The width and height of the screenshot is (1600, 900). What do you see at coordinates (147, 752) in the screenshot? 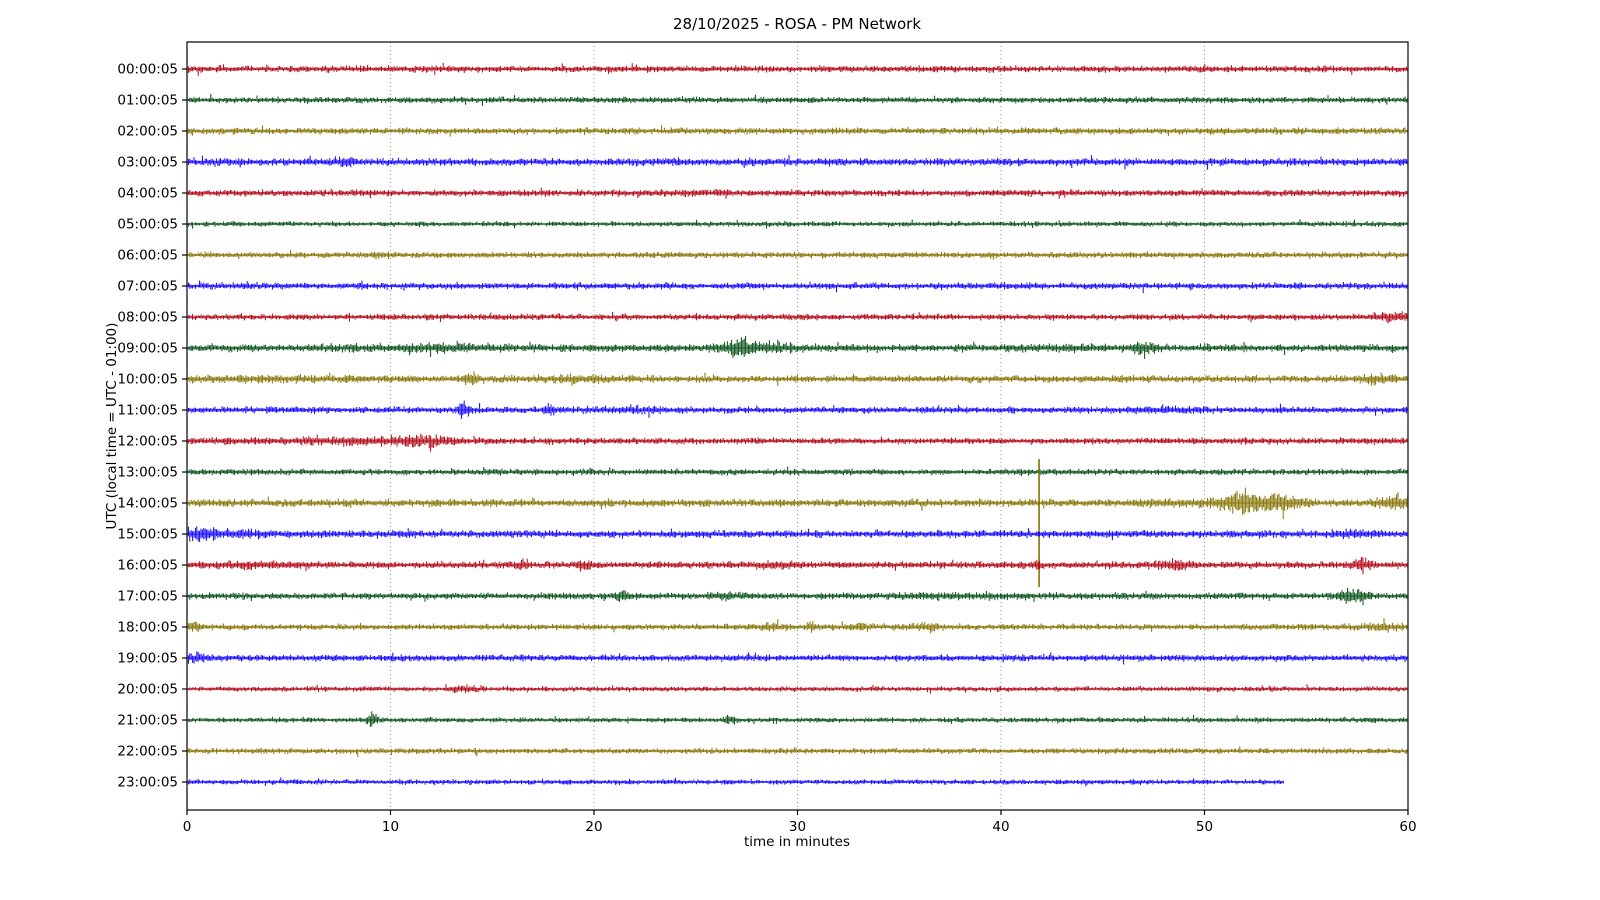
I see `row-label: 22:00:05` at bounding box center [147, 752].